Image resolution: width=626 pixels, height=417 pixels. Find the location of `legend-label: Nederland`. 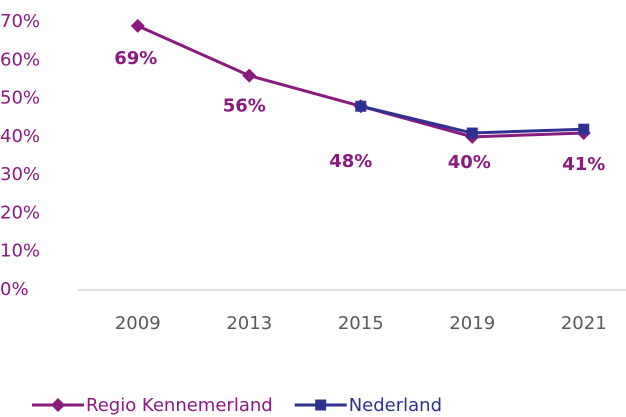

legend-label: Nederland is located at coordinates (395, 405).